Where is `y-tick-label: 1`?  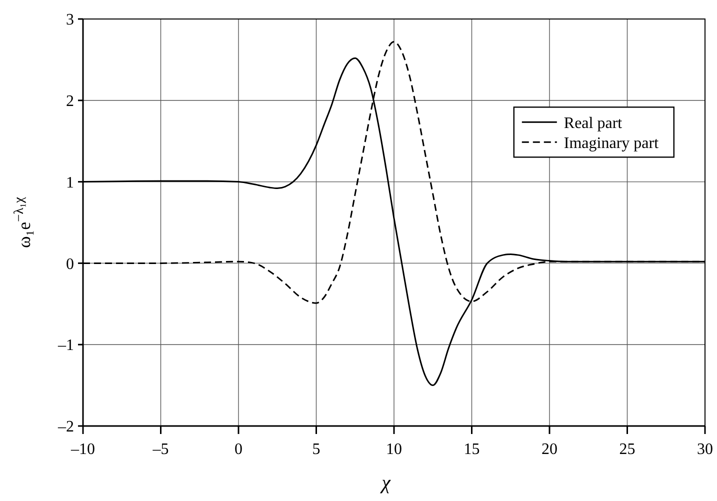
y-tick-label: 1 is located at coordinates (70, 183).